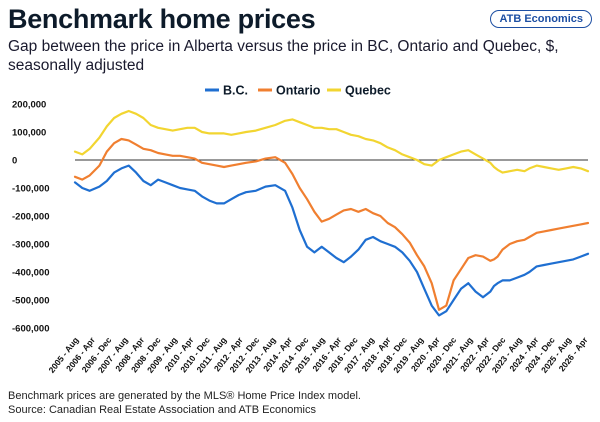 This screenshot has width=600, height=422. Describe the element at coordinates (541, 19) in the screenshot. I see `brand-badge: ATB Economics` at that location.